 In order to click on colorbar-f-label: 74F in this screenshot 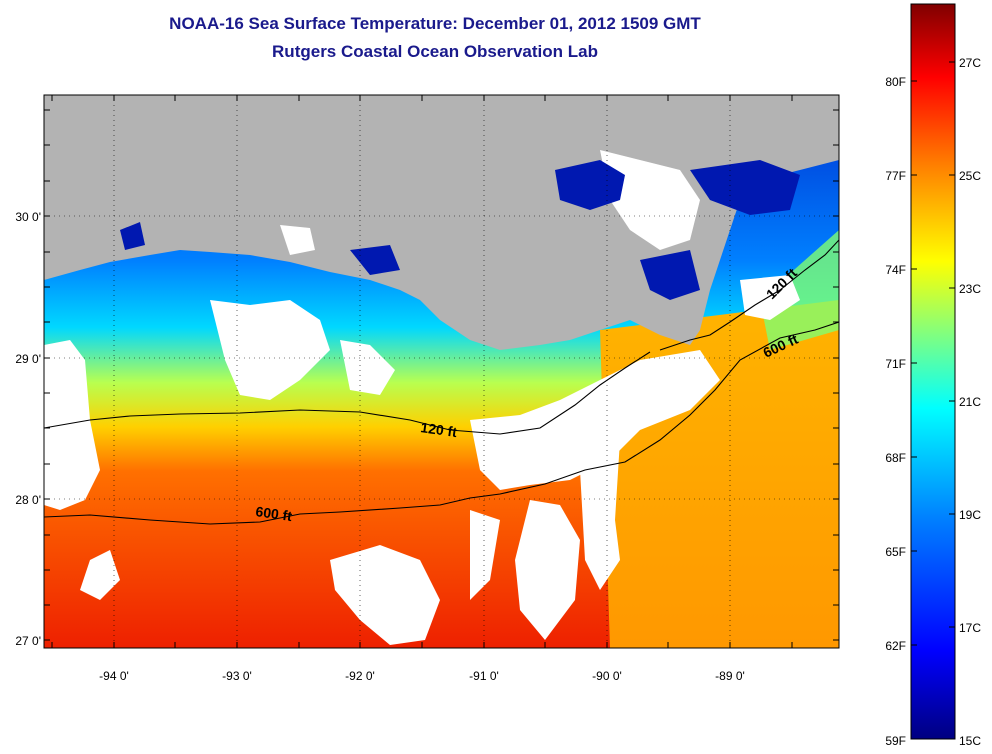, I will do `click(895, 270)`.